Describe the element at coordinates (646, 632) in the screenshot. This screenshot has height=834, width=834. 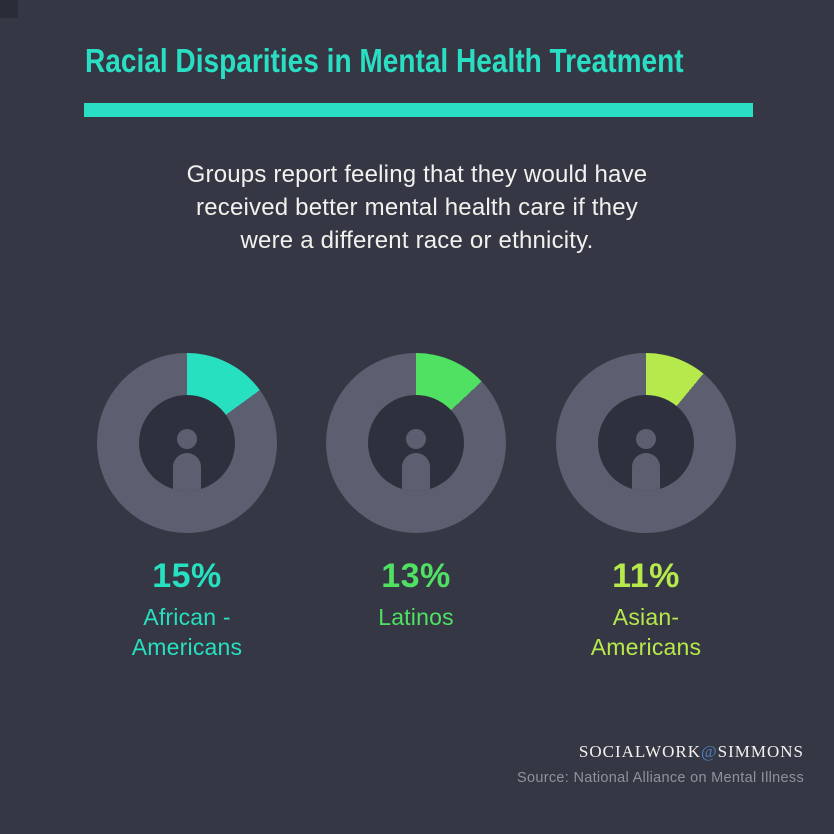
I see `group-label: Asian- Americans` at that location.